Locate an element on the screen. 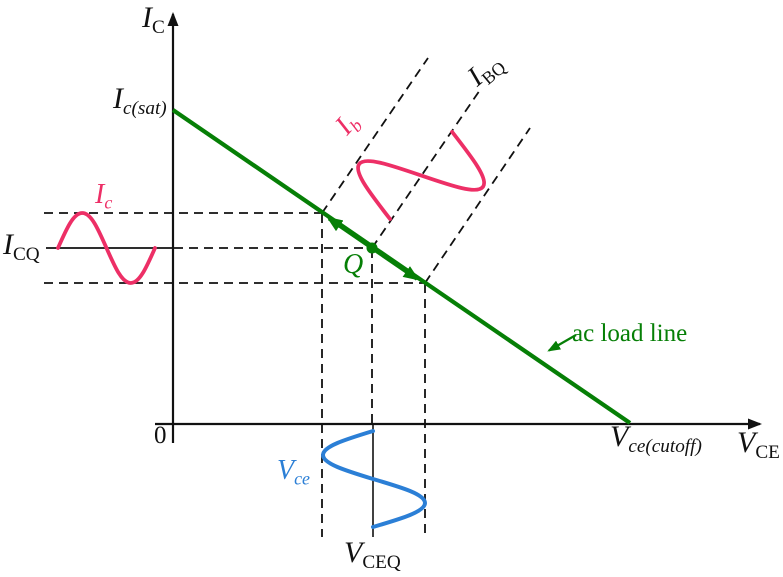  label-vceq: VCEQ is located at coordinates (372, 555).